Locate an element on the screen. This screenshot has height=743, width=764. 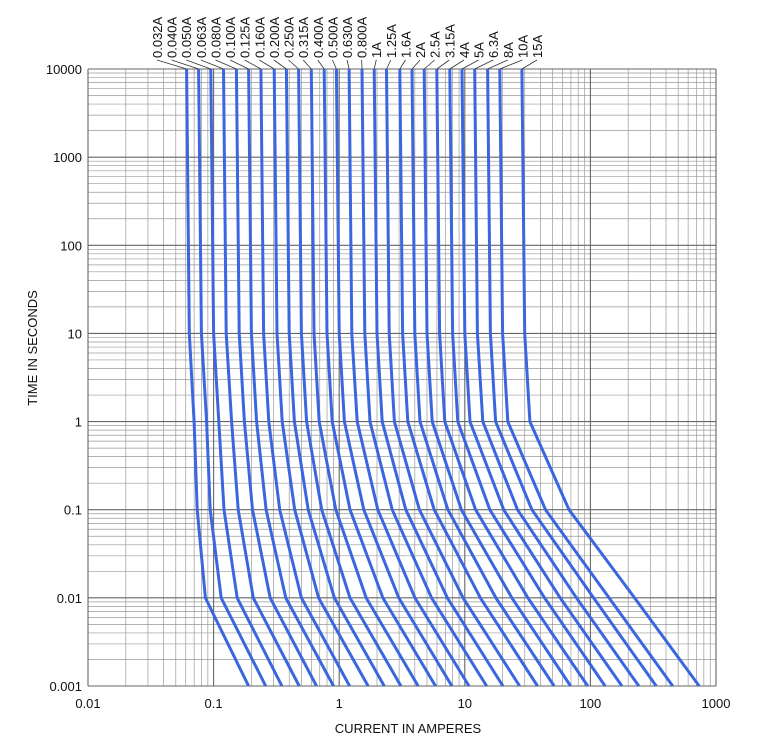
series-label: 0.063A is located at coordinates (201, 37).